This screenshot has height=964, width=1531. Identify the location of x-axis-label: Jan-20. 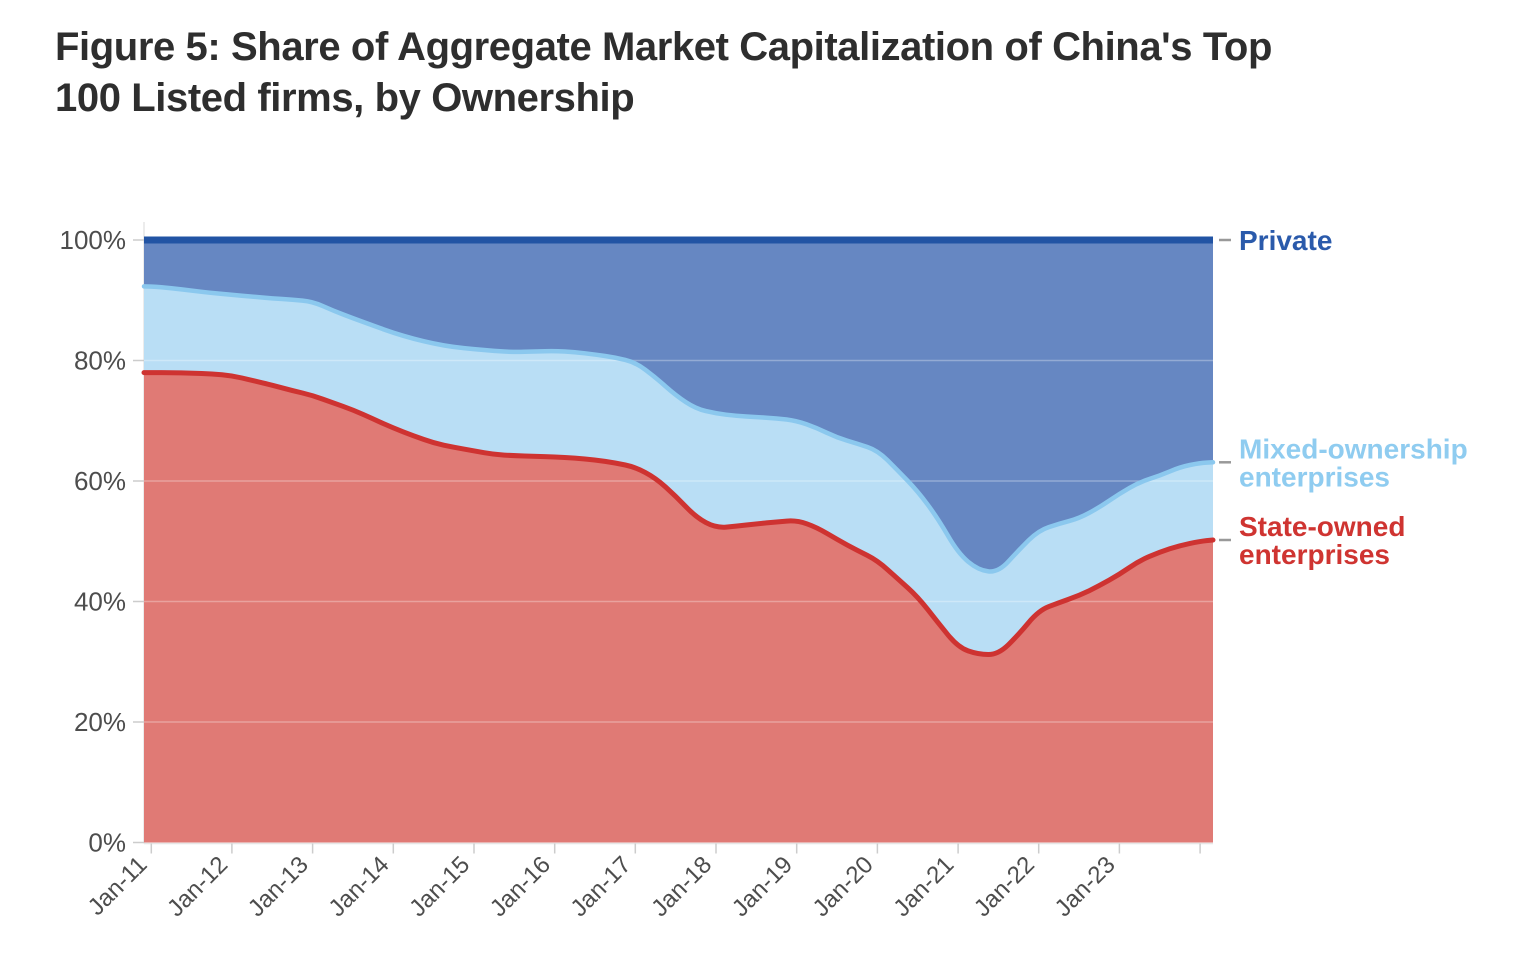
(843, 886).